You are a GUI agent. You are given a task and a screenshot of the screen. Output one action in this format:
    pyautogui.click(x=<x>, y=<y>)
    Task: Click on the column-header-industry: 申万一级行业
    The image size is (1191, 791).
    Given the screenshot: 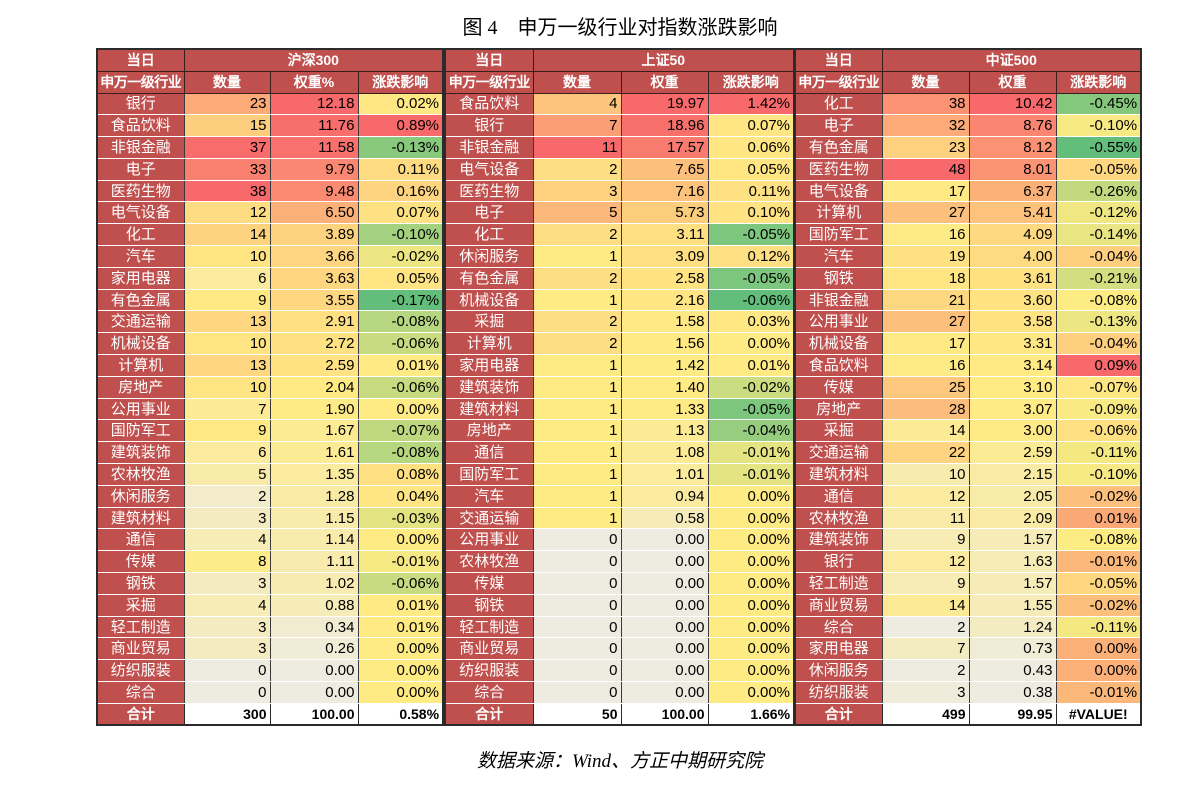 What is the action you would take?
    pyautogui.click(x=489, y=82)
    